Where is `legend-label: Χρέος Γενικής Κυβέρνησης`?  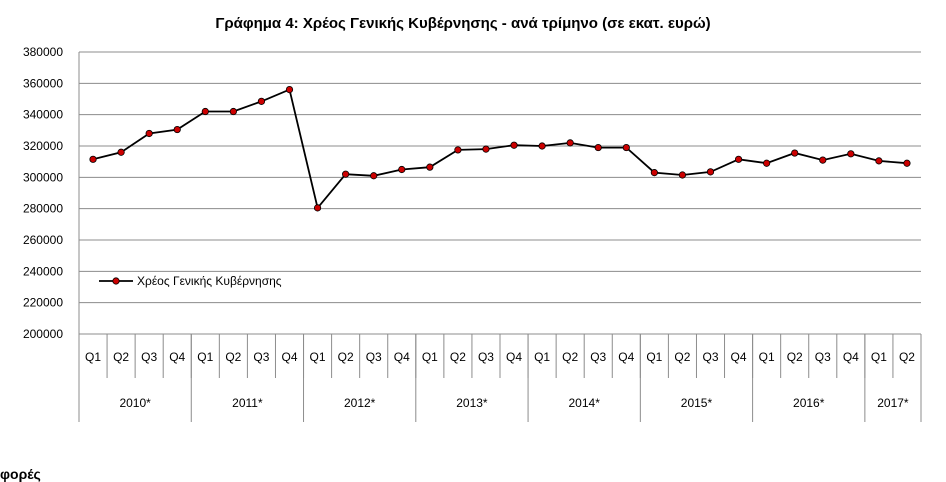 legend-label: Χρέος Γενικής Κυβέρνησης is located at coordinates (209, 281).